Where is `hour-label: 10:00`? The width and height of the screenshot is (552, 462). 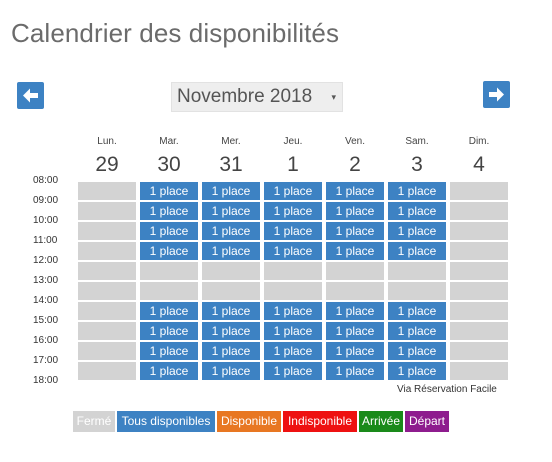 hour-label: 10:00 is located at coordinates (46, 220).